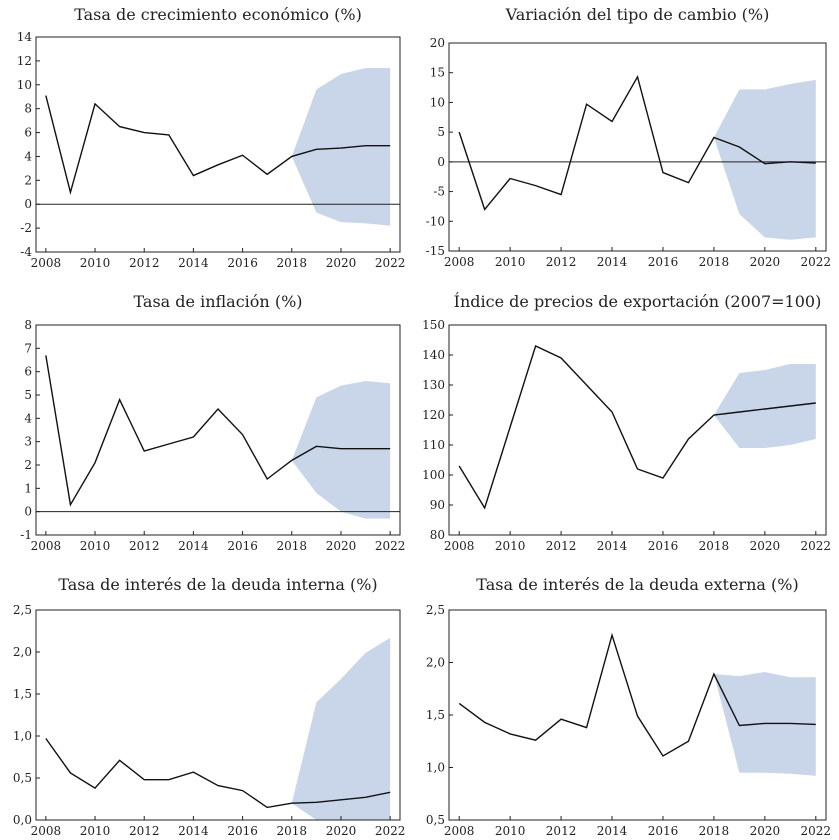 This screenshot has width=839, height=840. Describe the element at coordinates (637, 14) in the screenshot. I see `chart-title: Variación del tipo de cambio (%)` at that location.